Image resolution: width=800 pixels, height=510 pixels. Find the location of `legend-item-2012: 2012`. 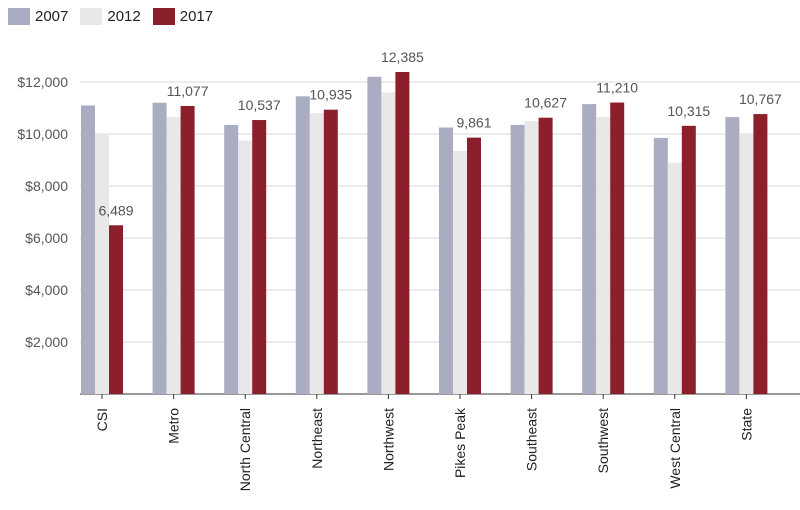

legend-item-2012: 2012 is located at coordinates (110, 16).